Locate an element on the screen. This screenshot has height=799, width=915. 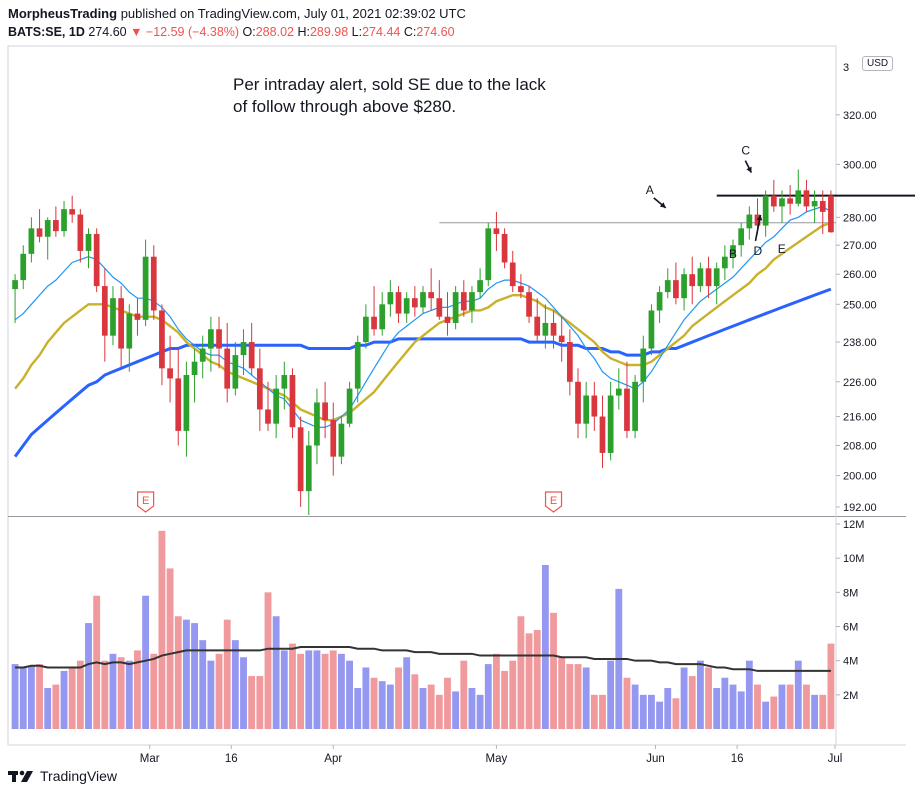
time-tick-label: Apr is located at coordinates (333, 759).